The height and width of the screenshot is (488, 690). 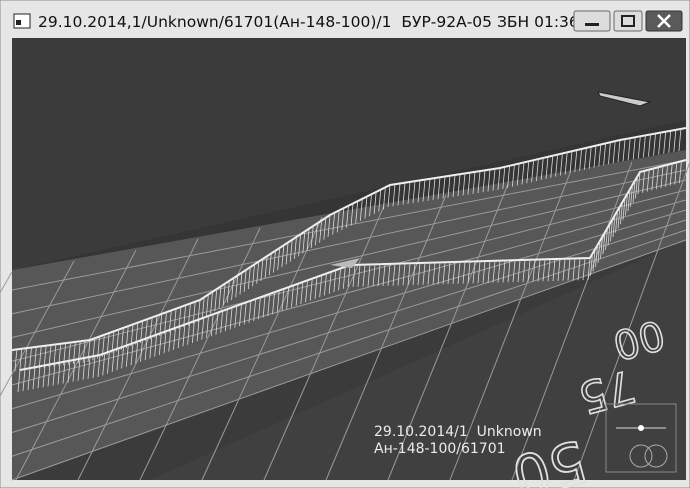 I want to click on maximize-button, so click(x=628, y=21).